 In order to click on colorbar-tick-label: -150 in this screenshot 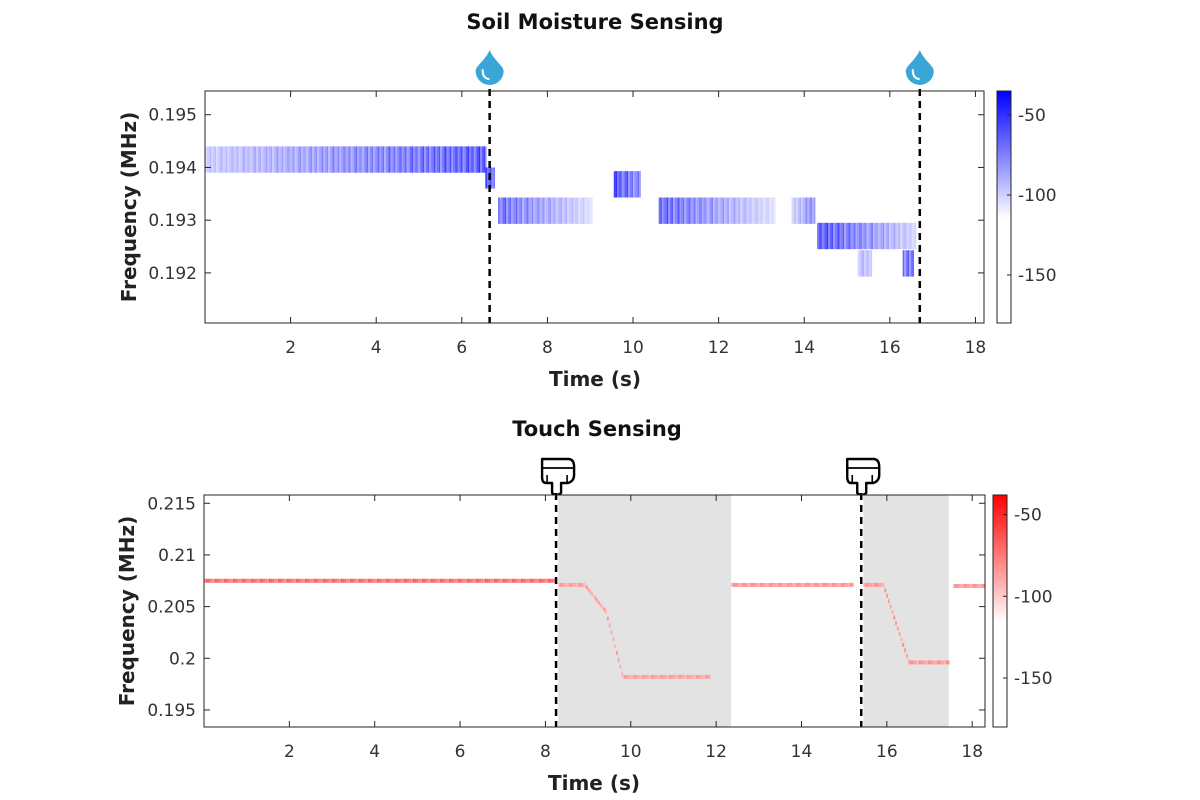, I will do `click(1037, 276)`.